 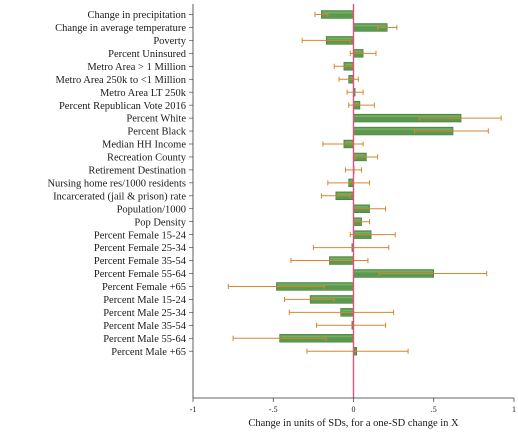 What do you see at coordinates (140, 235) in the screenshot?
I see `category-label: Percent Female 15-24` at bounding box center [140, 235].